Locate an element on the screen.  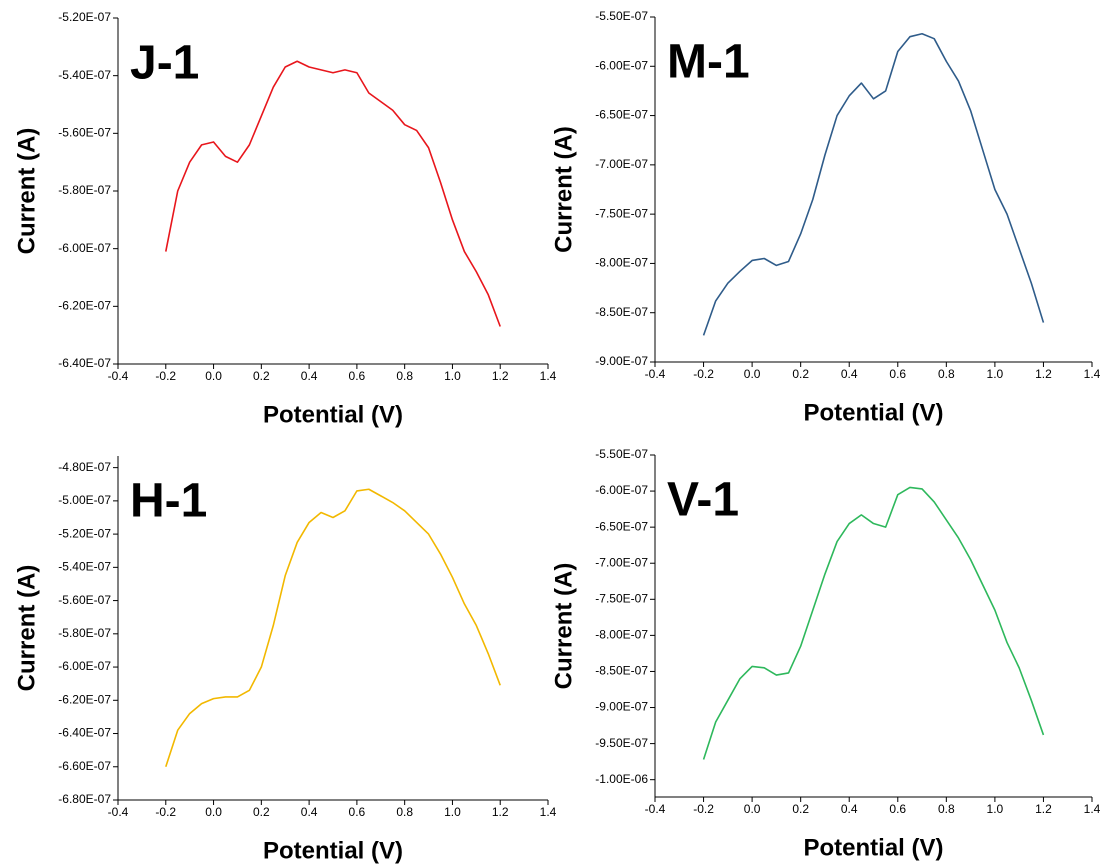
annotation: M-1 is located at coordinates (708, 62).